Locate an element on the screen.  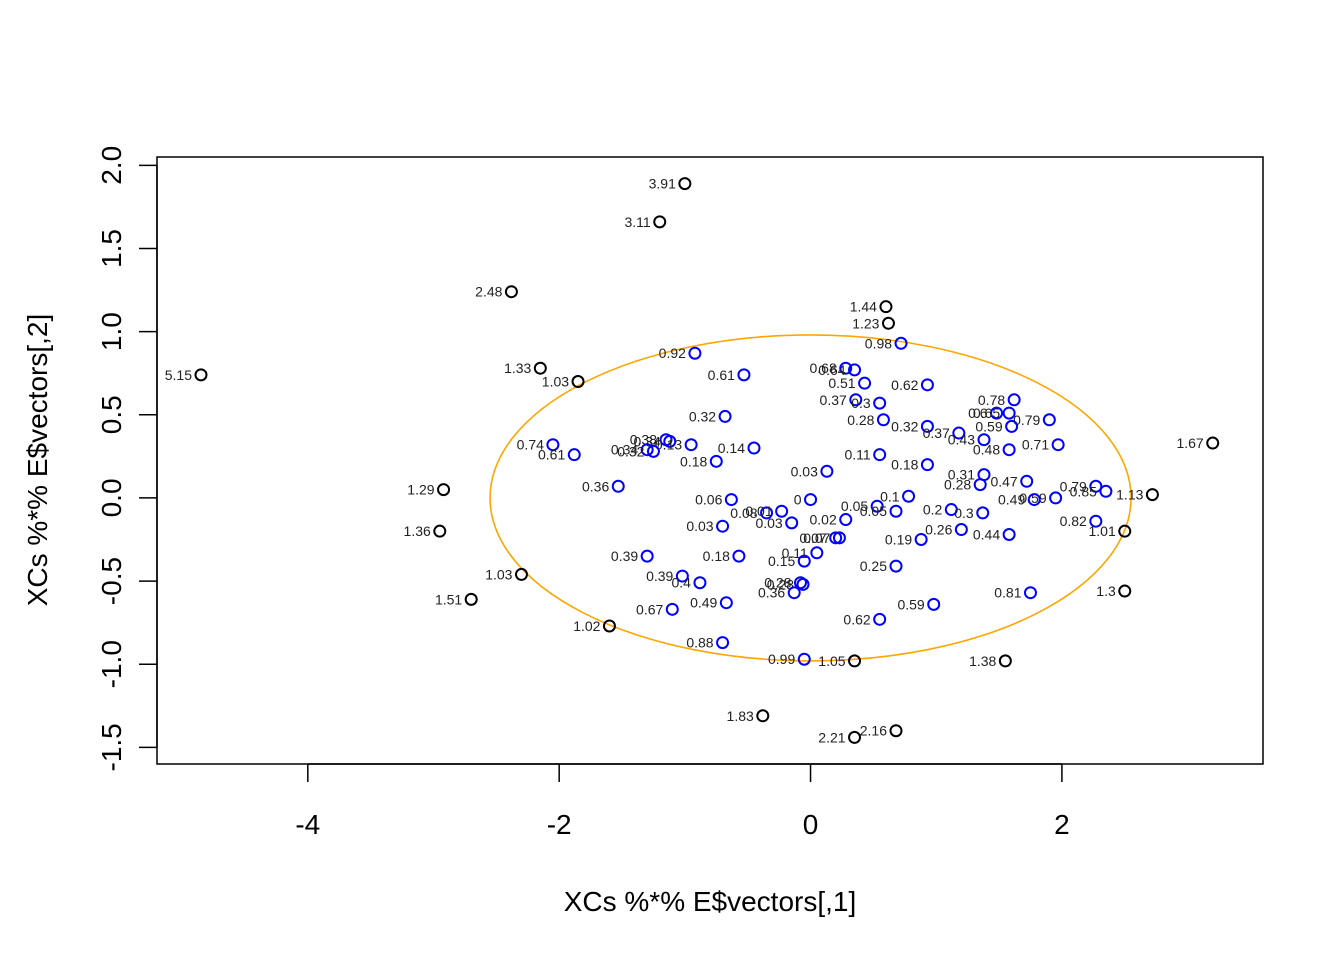
data-point-label: 0.85 is located at coordinates (1083, 491).